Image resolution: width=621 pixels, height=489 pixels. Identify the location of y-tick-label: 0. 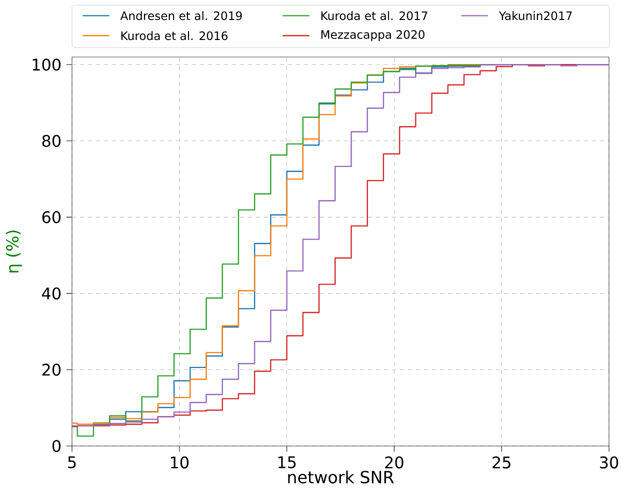
(56, 446).